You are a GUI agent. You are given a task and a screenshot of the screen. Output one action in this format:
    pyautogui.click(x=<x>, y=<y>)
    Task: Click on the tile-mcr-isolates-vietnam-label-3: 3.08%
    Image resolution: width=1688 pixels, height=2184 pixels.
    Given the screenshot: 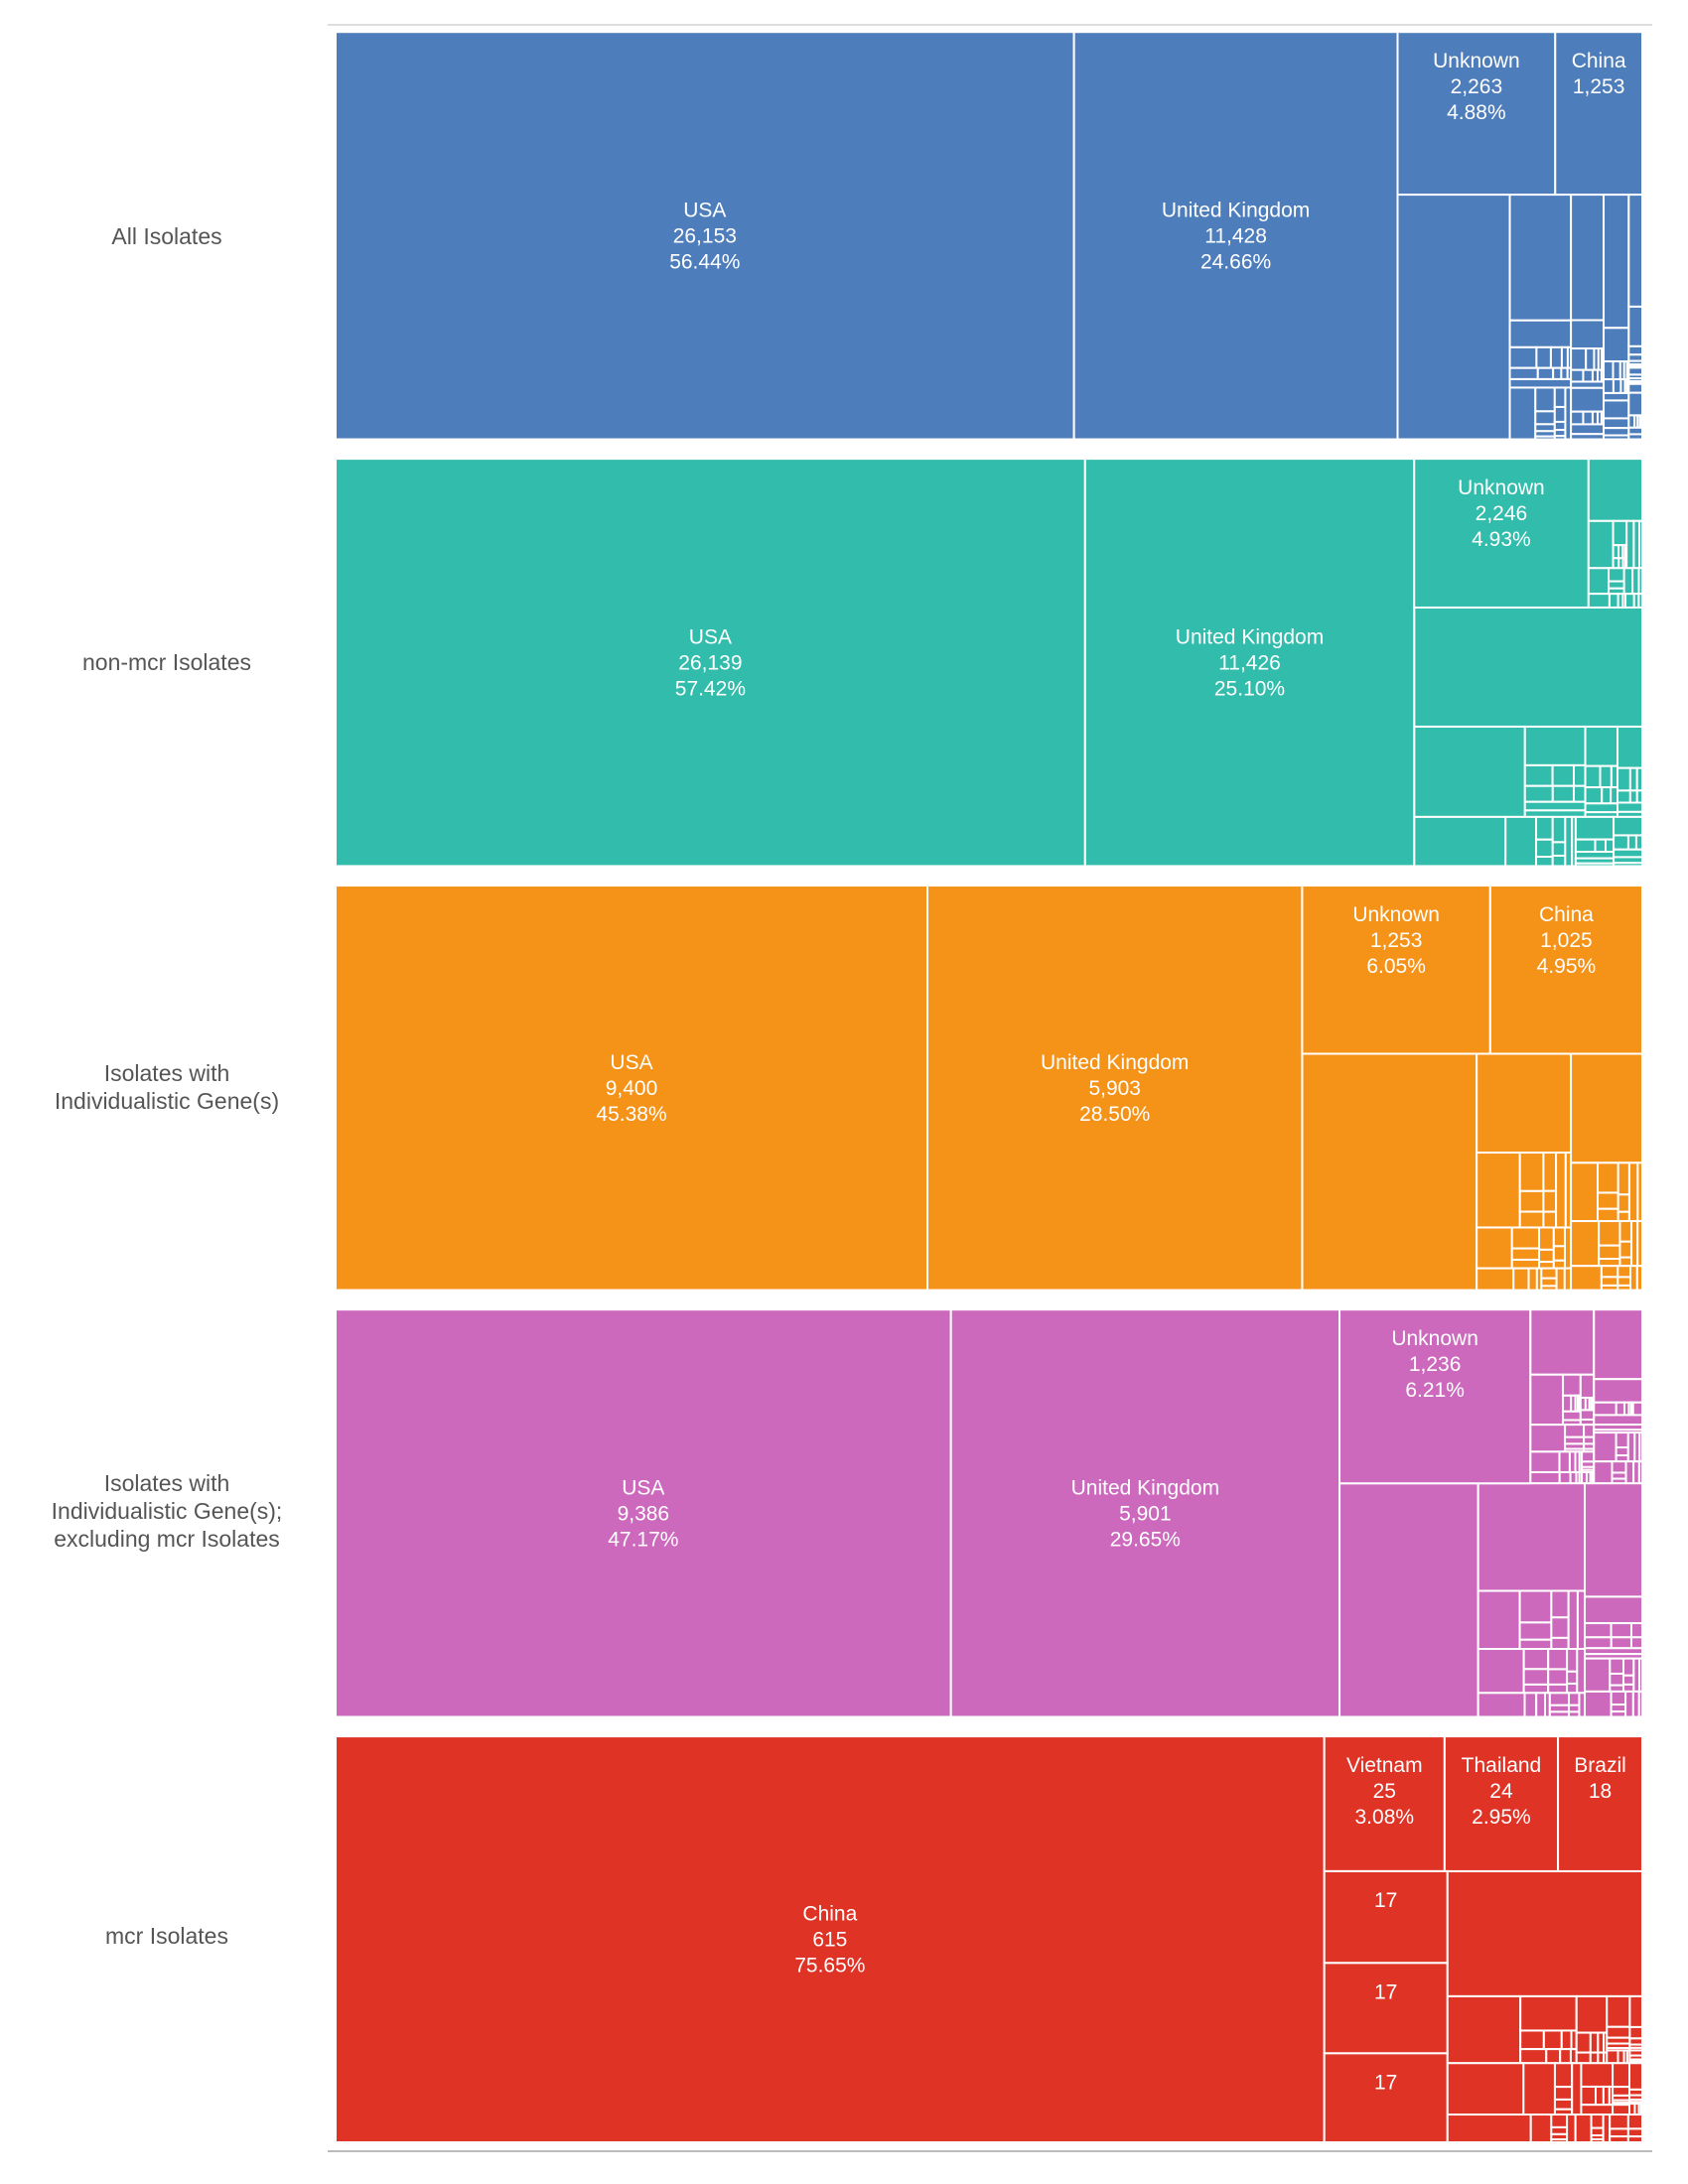 What is the action you would take?
    pyautogui.click(x=1385, y=1817)
    